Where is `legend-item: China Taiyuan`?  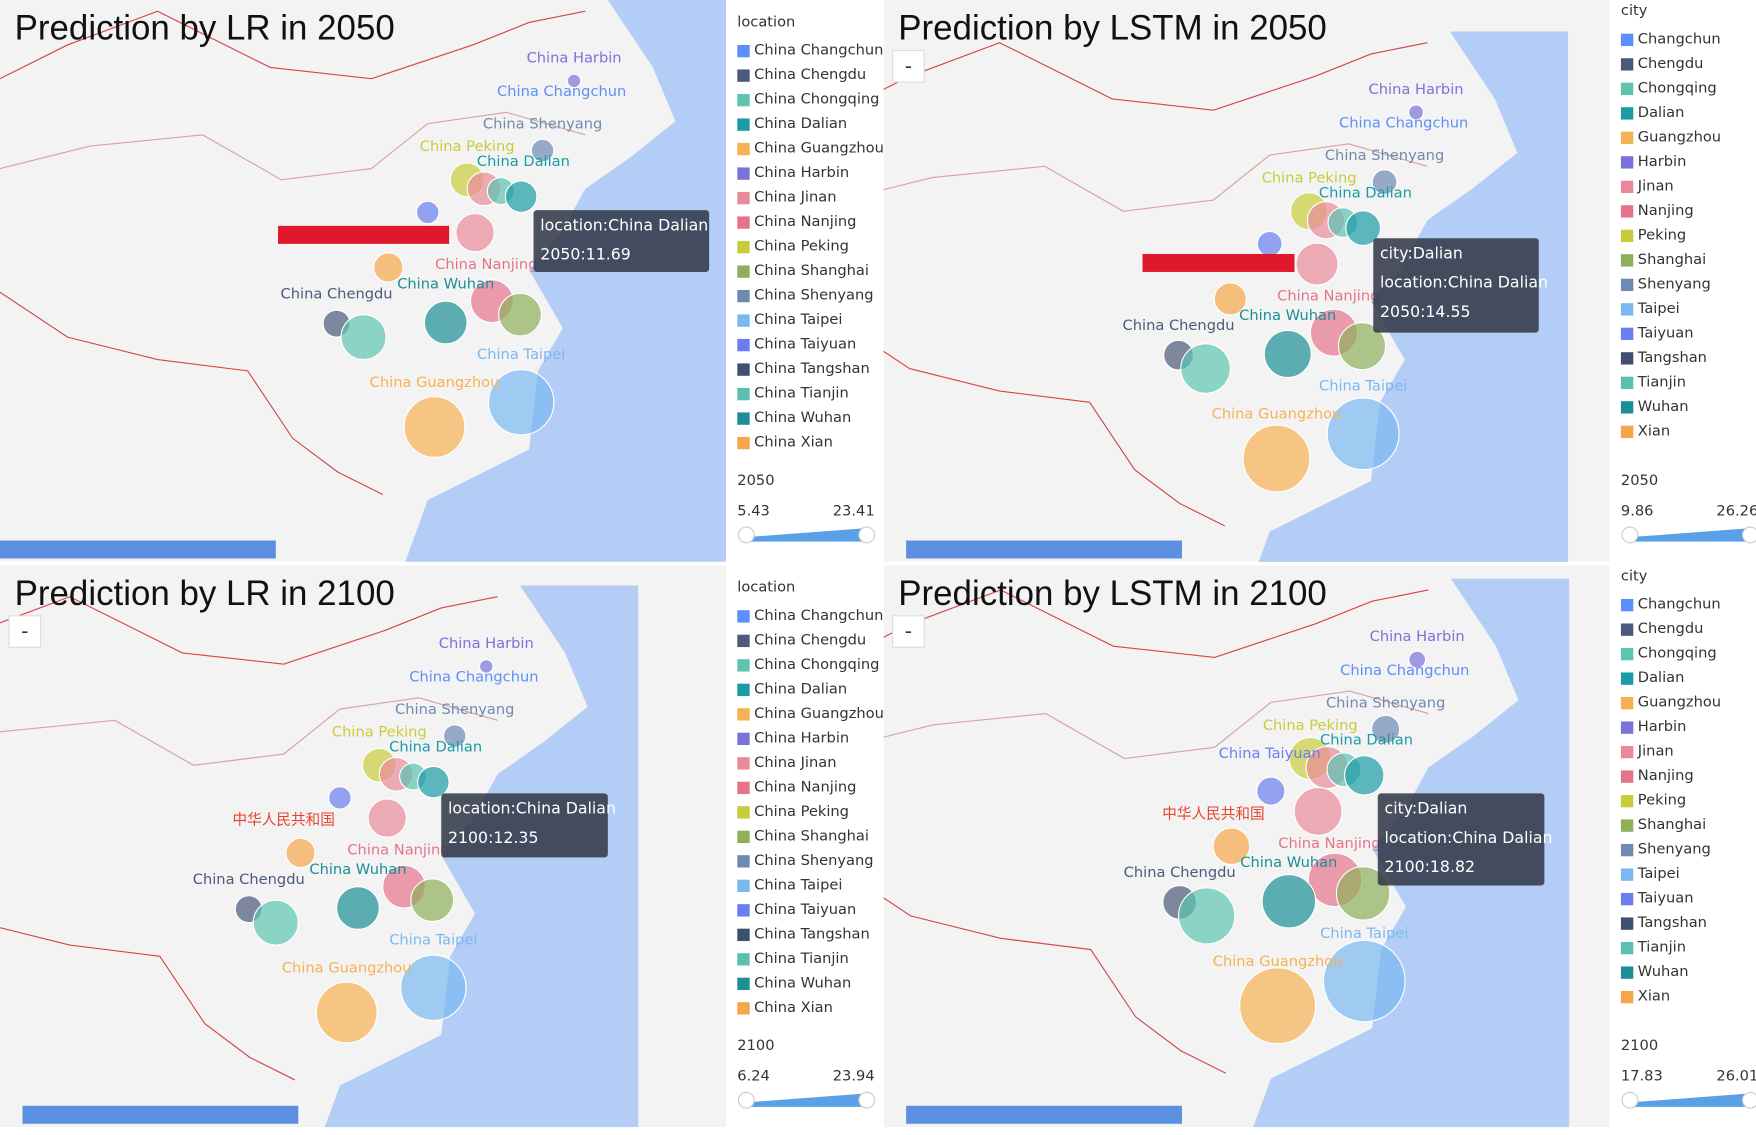
legend-item: China Taiyuan is located at coordinates (805, 909).